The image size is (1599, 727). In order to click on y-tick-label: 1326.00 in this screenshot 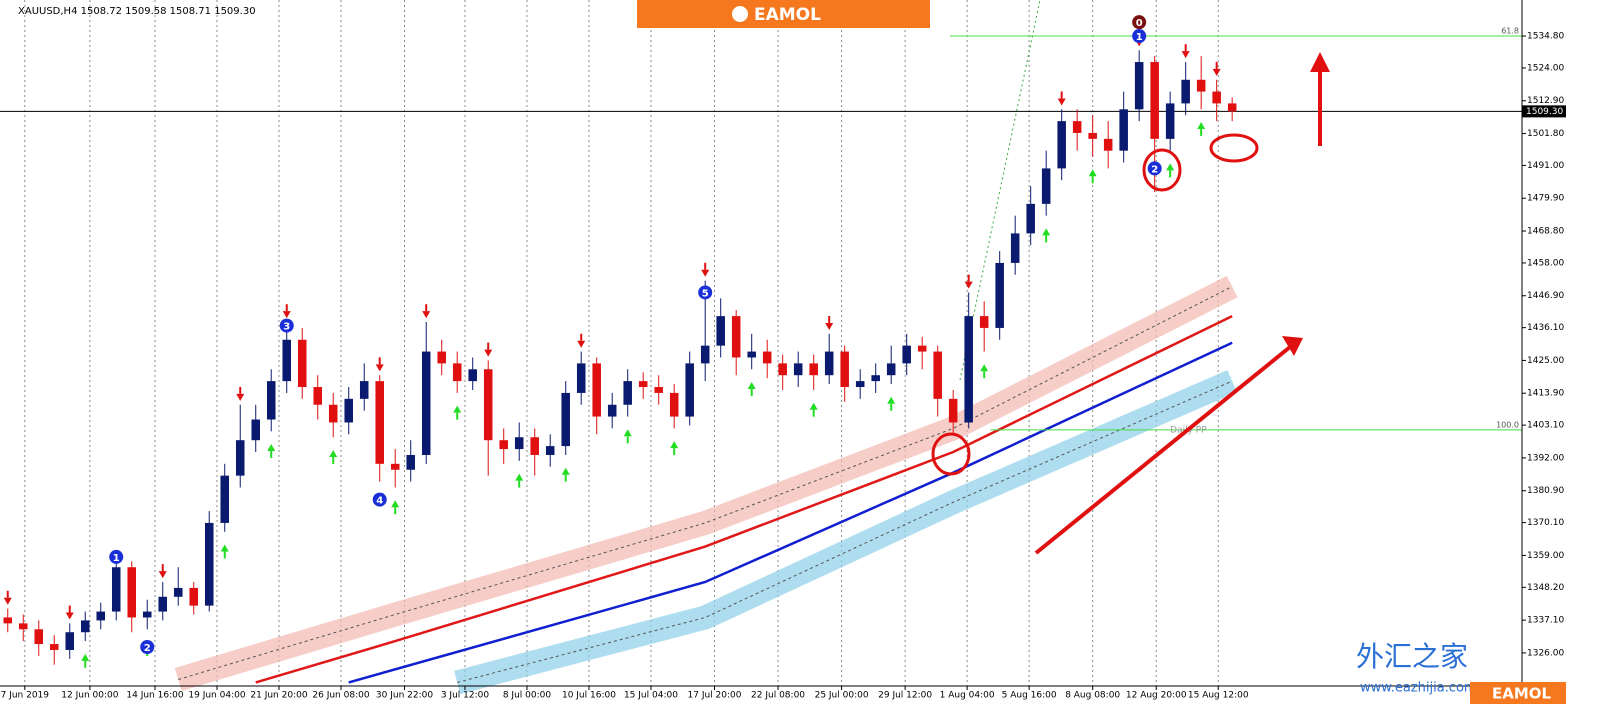, I will do `click(1545, 653)`.